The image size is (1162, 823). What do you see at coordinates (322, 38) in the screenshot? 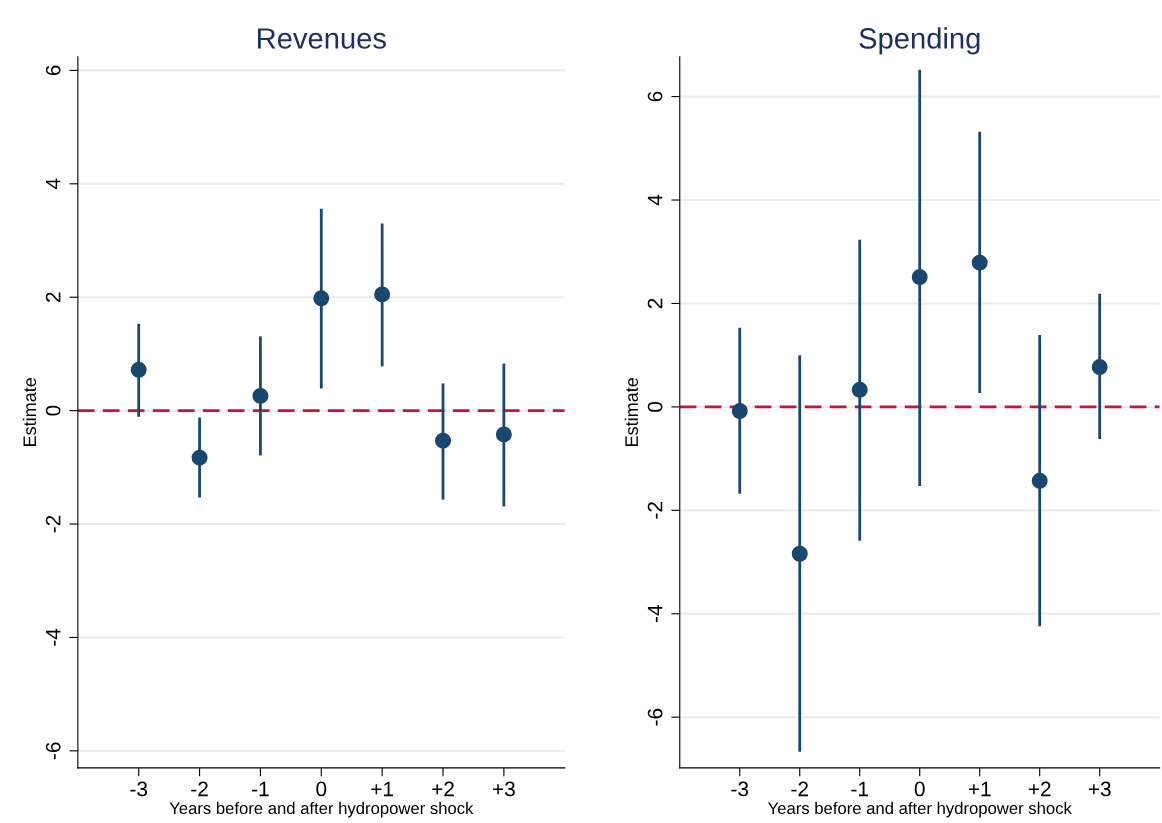
I see `chart-title: Revenues` at bounding box center [322, 38].